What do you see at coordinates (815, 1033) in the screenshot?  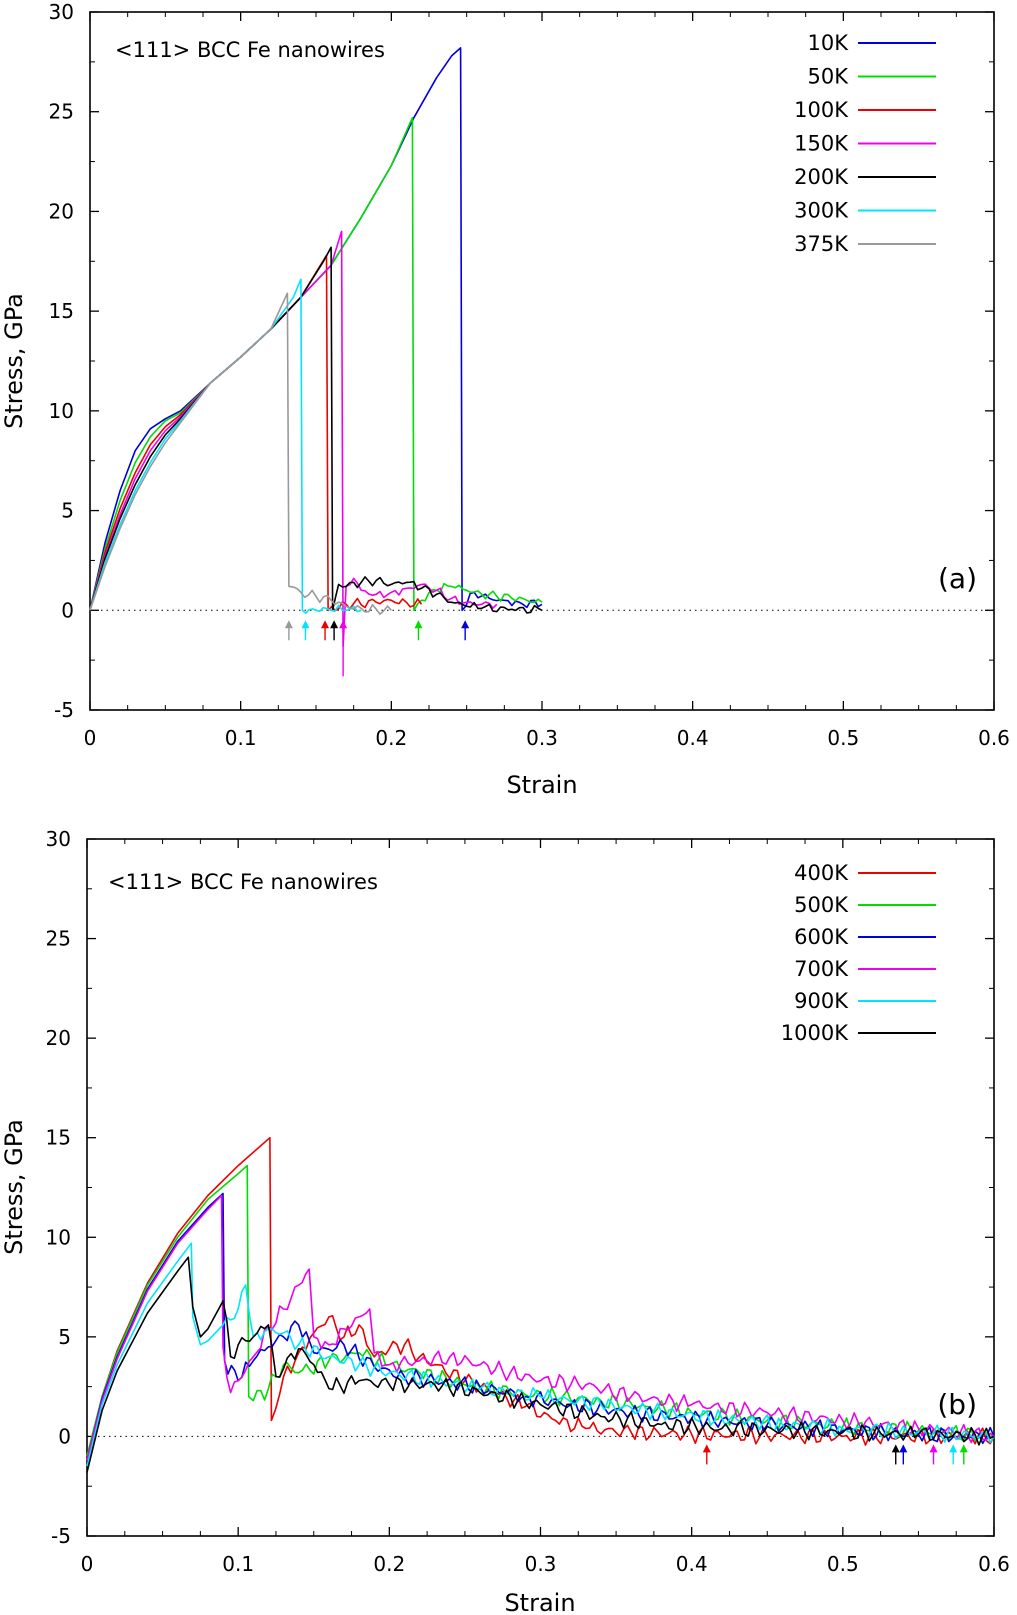 I see `panel-b-legend-label-1000K: 1000K` at bounding box center [815, 1033].